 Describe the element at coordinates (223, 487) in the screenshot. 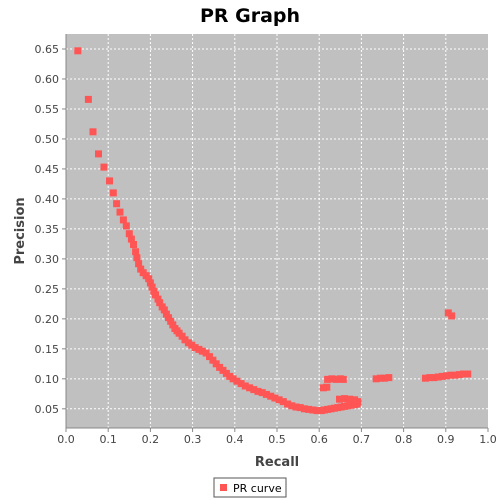

I see `legend-swatch` at that location.